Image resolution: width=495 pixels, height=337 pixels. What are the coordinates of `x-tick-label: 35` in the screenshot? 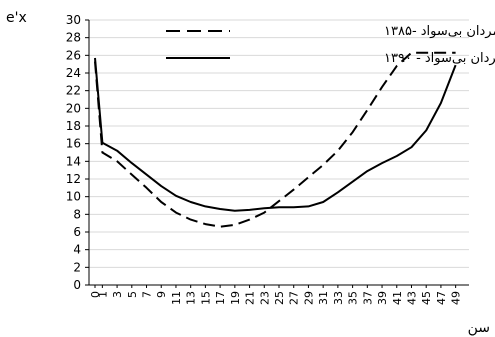 It's located at (353, 298).